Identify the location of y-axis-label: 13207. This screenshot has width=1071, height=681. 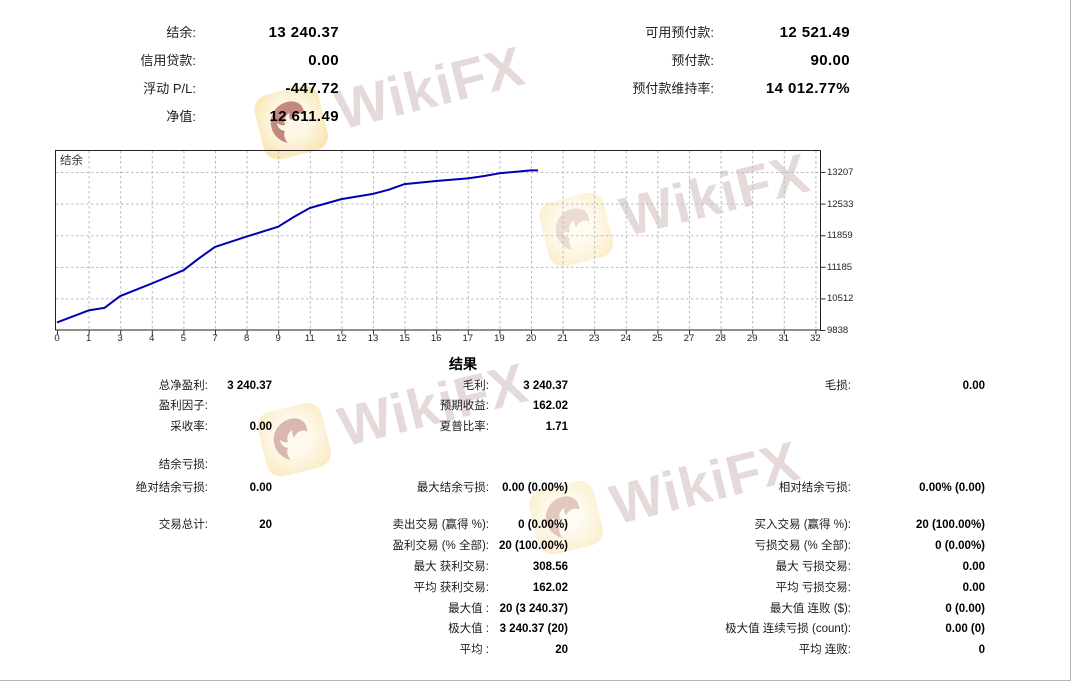
(840, 172).